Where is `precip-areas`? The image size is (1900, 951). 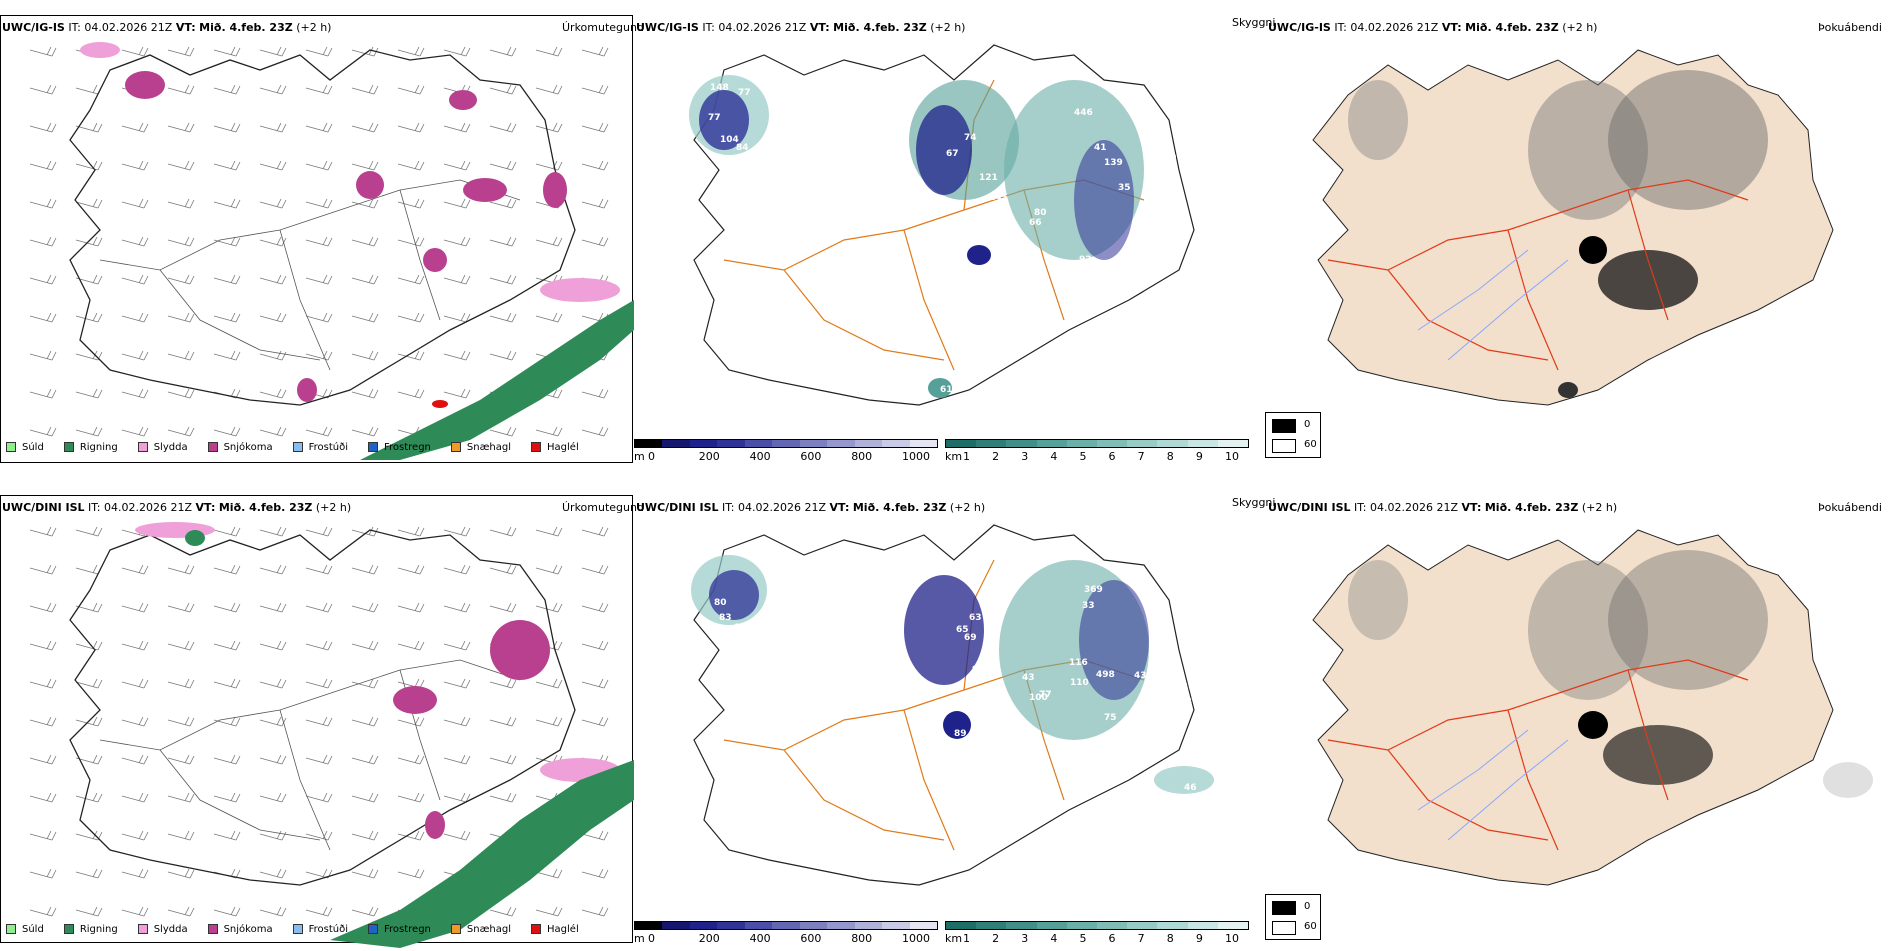 precip-areas is located at coordinates (384, 735).